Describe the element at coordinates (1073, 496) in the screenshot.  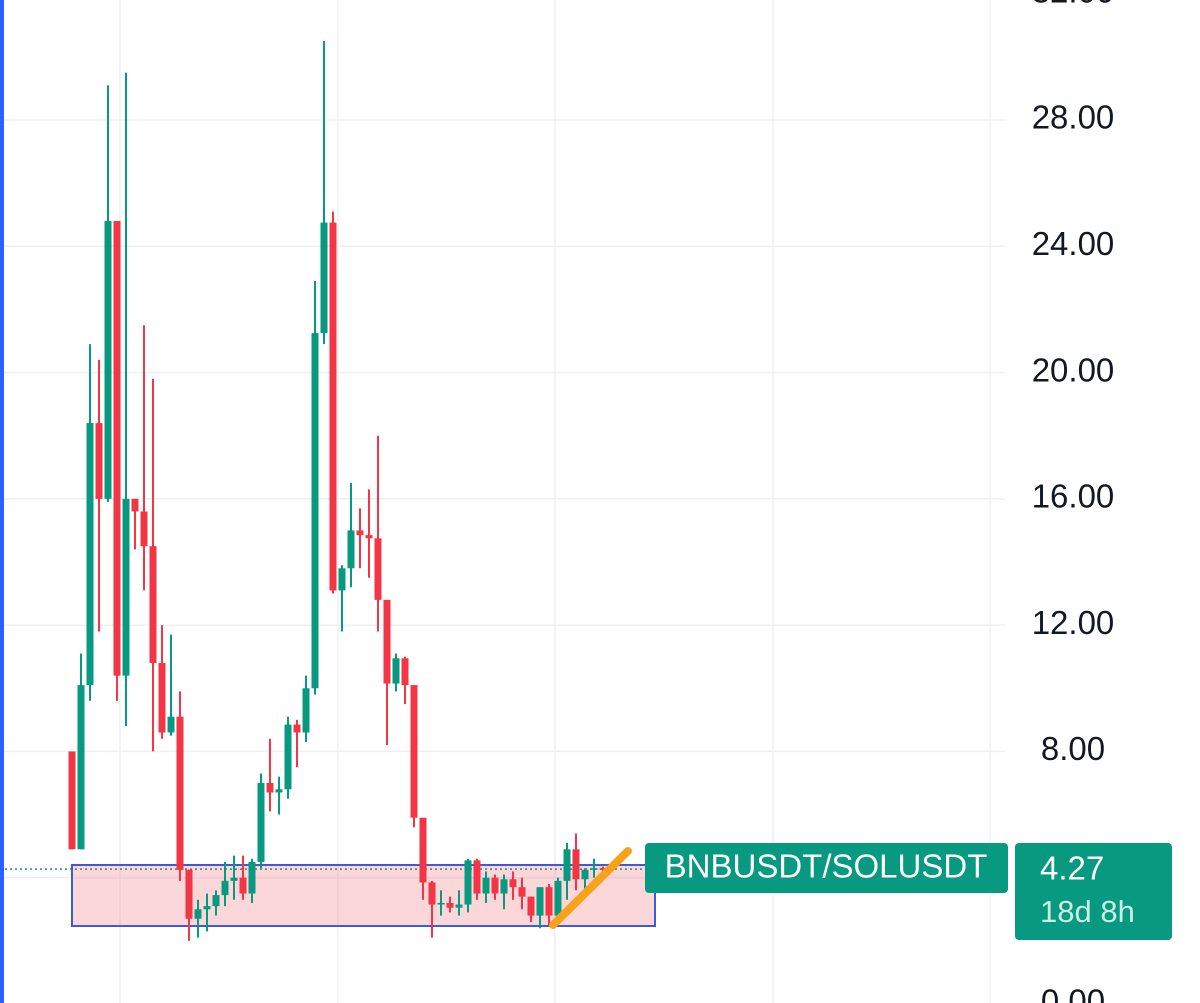
I see `y-tick-label: 16.00` at that location.